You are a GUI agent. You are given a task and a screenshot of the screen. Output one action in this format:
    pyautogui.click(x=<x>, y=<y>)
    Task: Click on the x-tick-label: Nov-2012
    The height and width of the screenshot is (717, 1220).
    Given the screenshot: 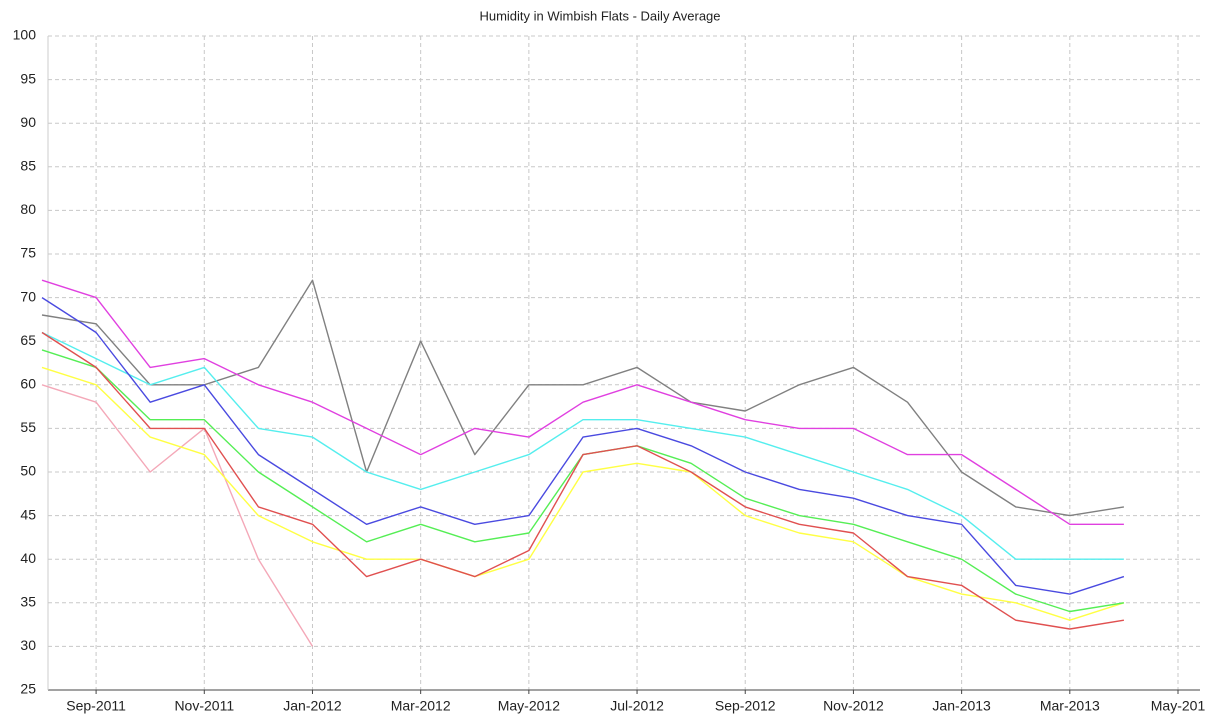 What is the action you would take?
    pyautogui.click(x=853, y=706)
    